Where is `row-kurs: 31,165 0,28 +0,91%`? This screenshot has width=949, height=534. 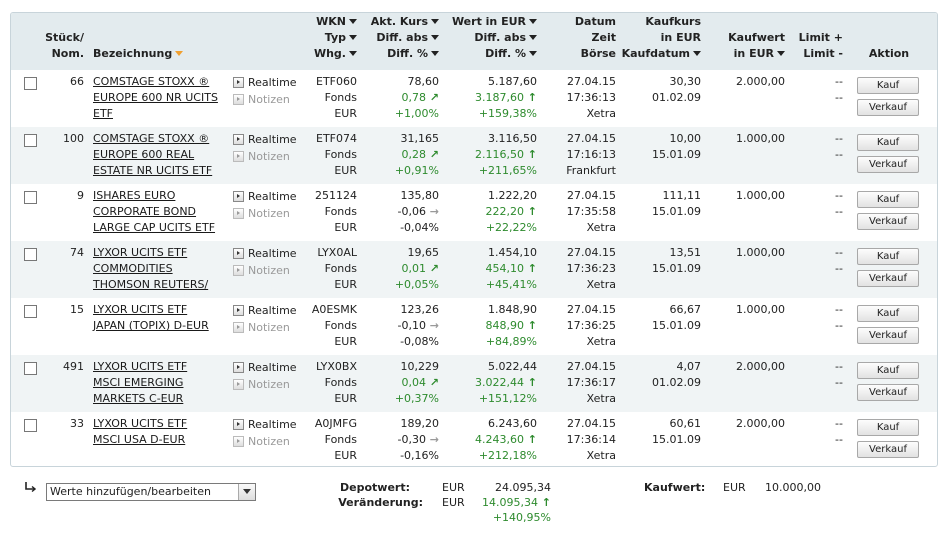
row-kurs: 31,165 0,28 +0,91% is located at coordinates (398, 155).